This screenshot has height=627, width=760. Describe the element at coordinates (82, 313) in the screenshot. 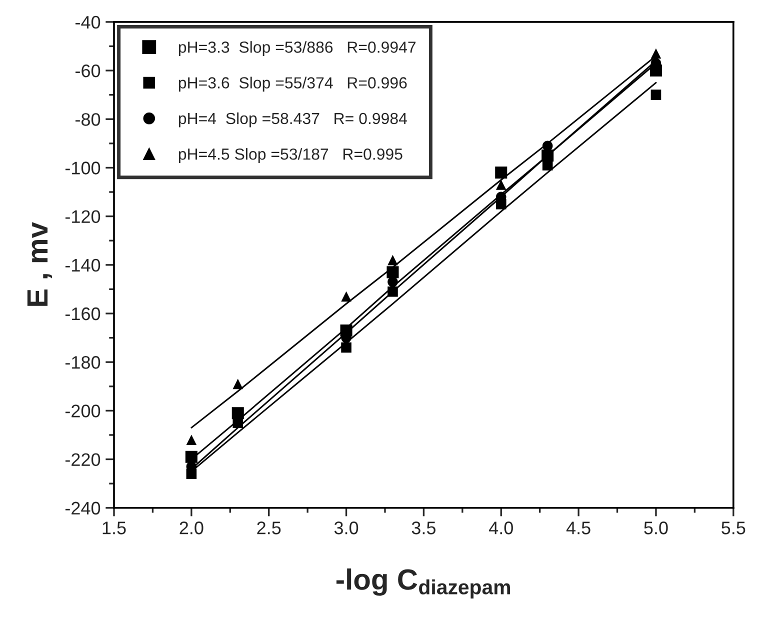

I see `y-tick-label: -160` at that location.